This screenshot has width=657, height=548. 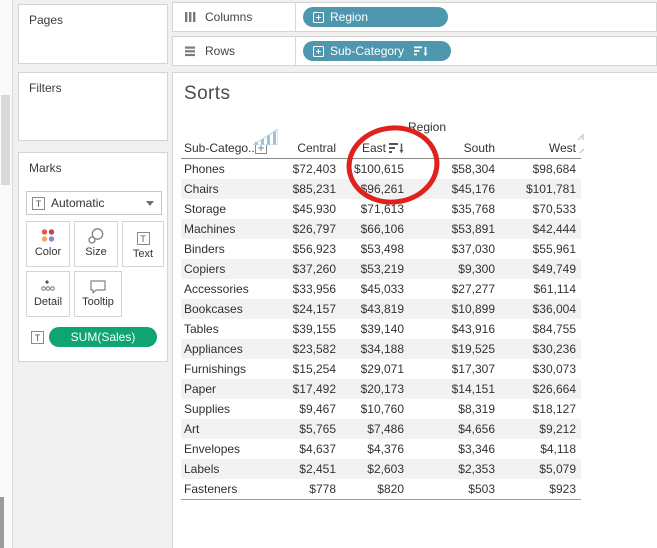 I want to click on value-cell: $2,451, so click(x=317, y=469).